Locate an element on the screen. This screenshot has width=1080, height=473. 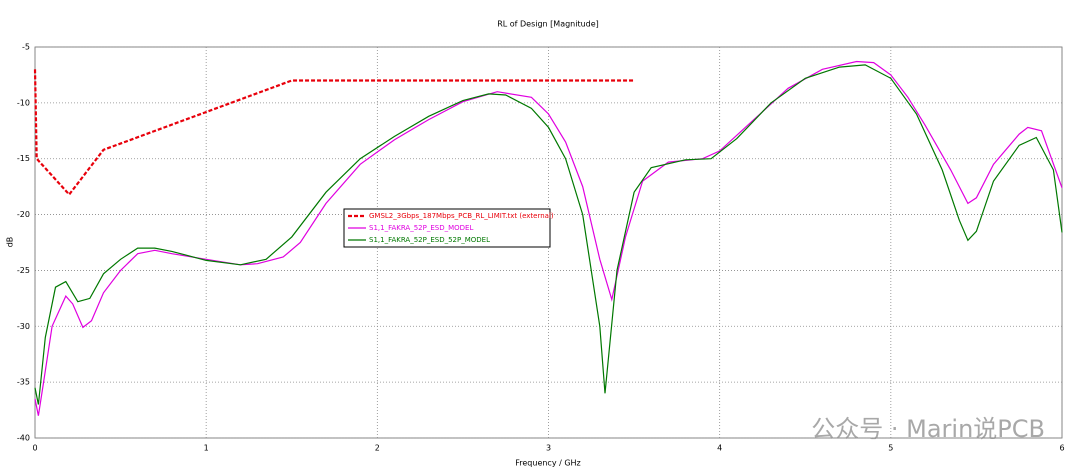
legend-box is located at coordinates (447, 228).